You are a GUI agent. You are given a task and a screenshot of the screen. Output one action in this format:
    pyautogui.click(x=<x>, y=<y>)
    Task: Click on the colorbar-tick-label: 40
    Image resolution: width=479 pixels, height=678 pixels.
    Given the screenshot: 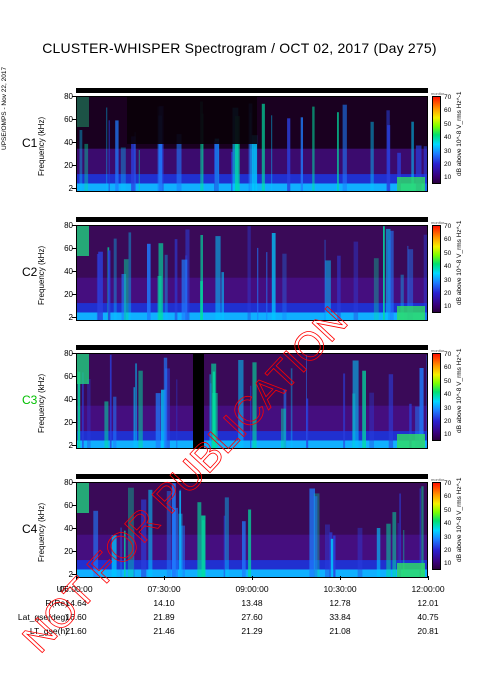 What is the action you would take?
    pyautogui.click(x=448, y=394)
    